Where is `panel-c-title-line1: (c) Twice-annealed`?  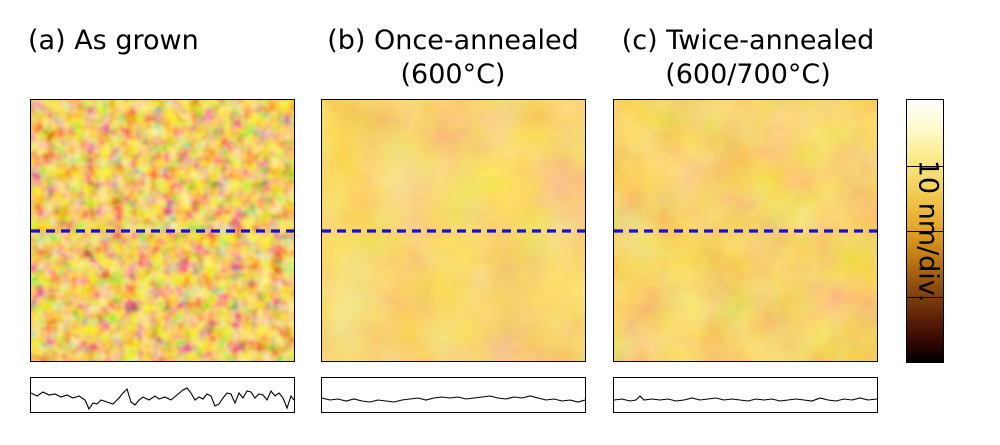 panel-c-title-line1: (c) Twice-annealed is located at coordinates (748, 40).